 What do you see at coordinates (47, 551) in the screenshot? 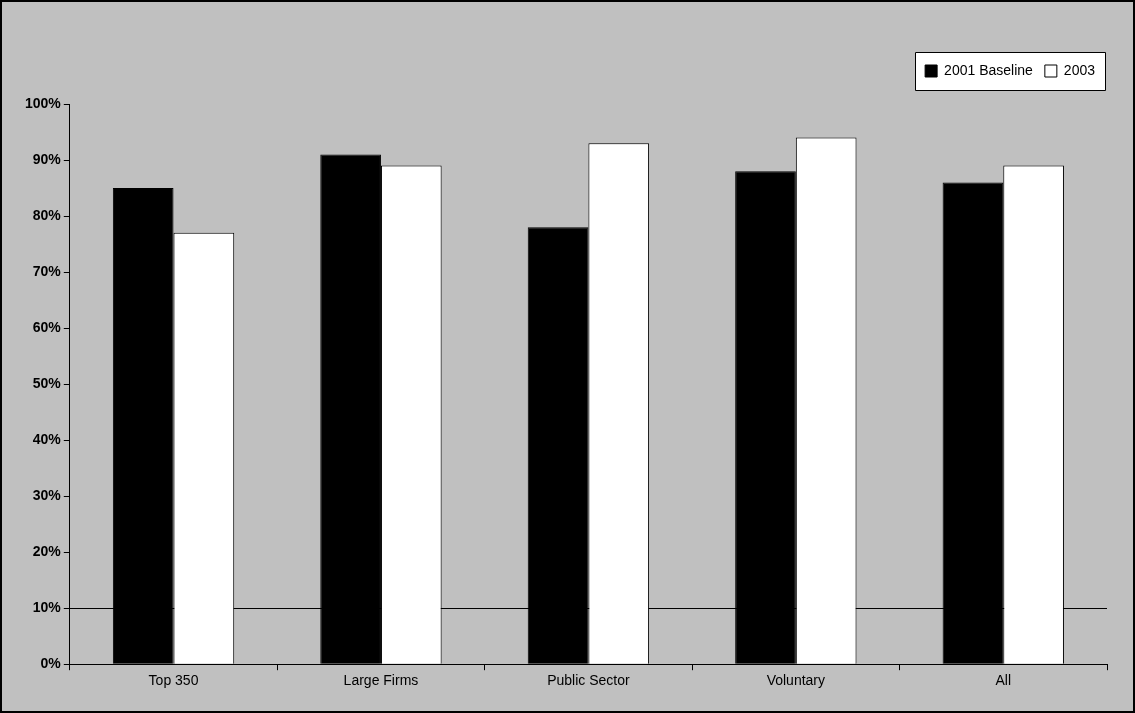
I see `y-tick-label: 20%` at bounding box center [47, 551].